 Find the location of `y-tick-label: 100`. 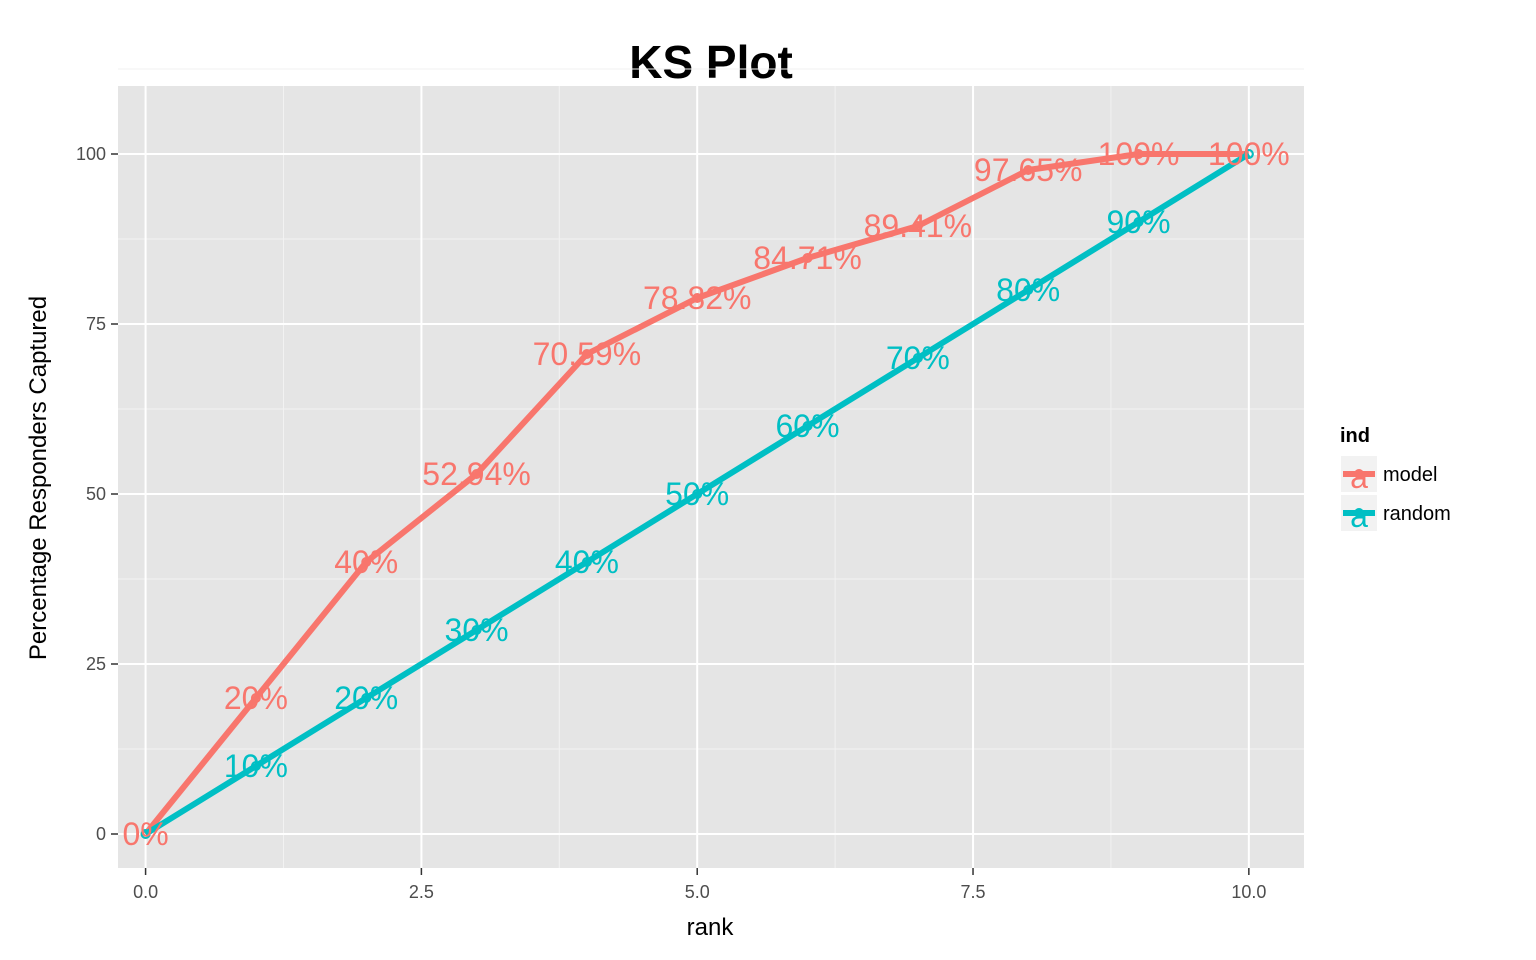

y-tick-label: 100 is located at coordinates (91, 154).